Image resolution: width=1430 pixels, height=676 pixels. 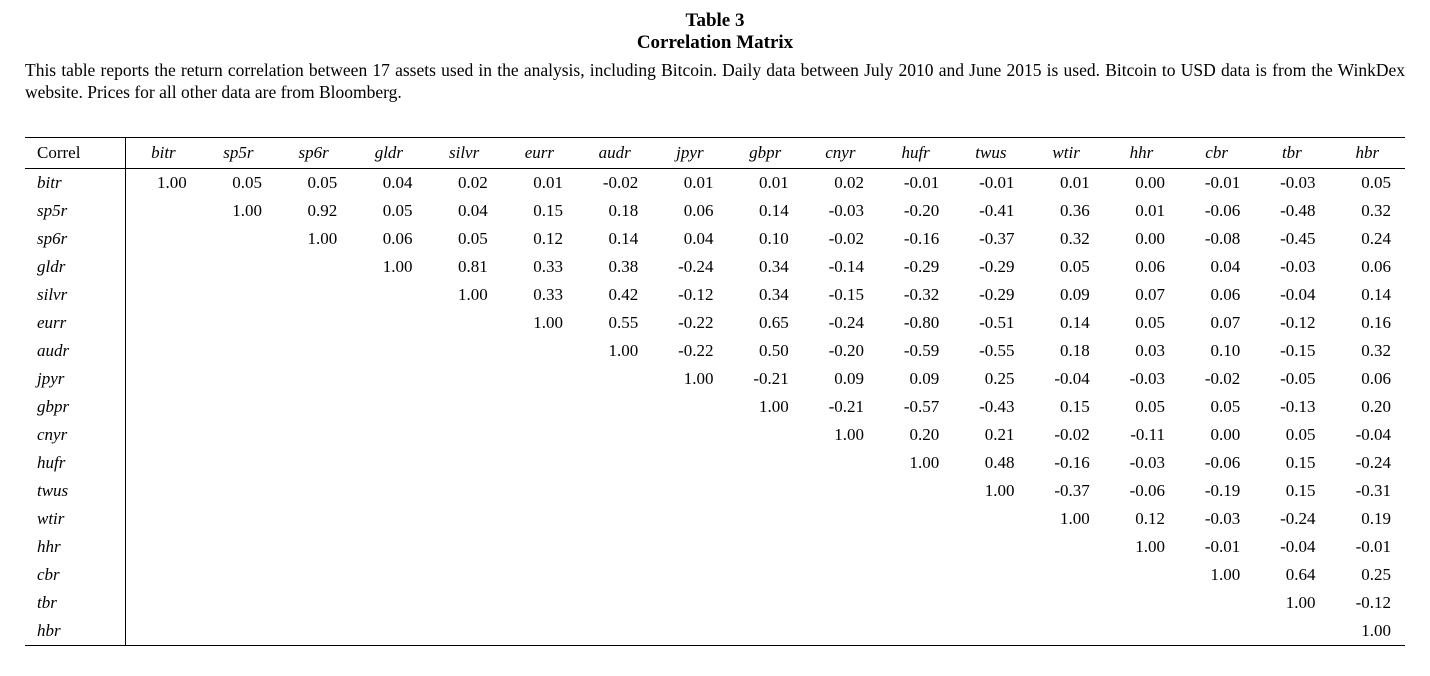 What do you see at coordinates (849, 434) in the screenshot?
I see `cell-cnyr-cnyr: 1.00` at bounding box center [849, 434].